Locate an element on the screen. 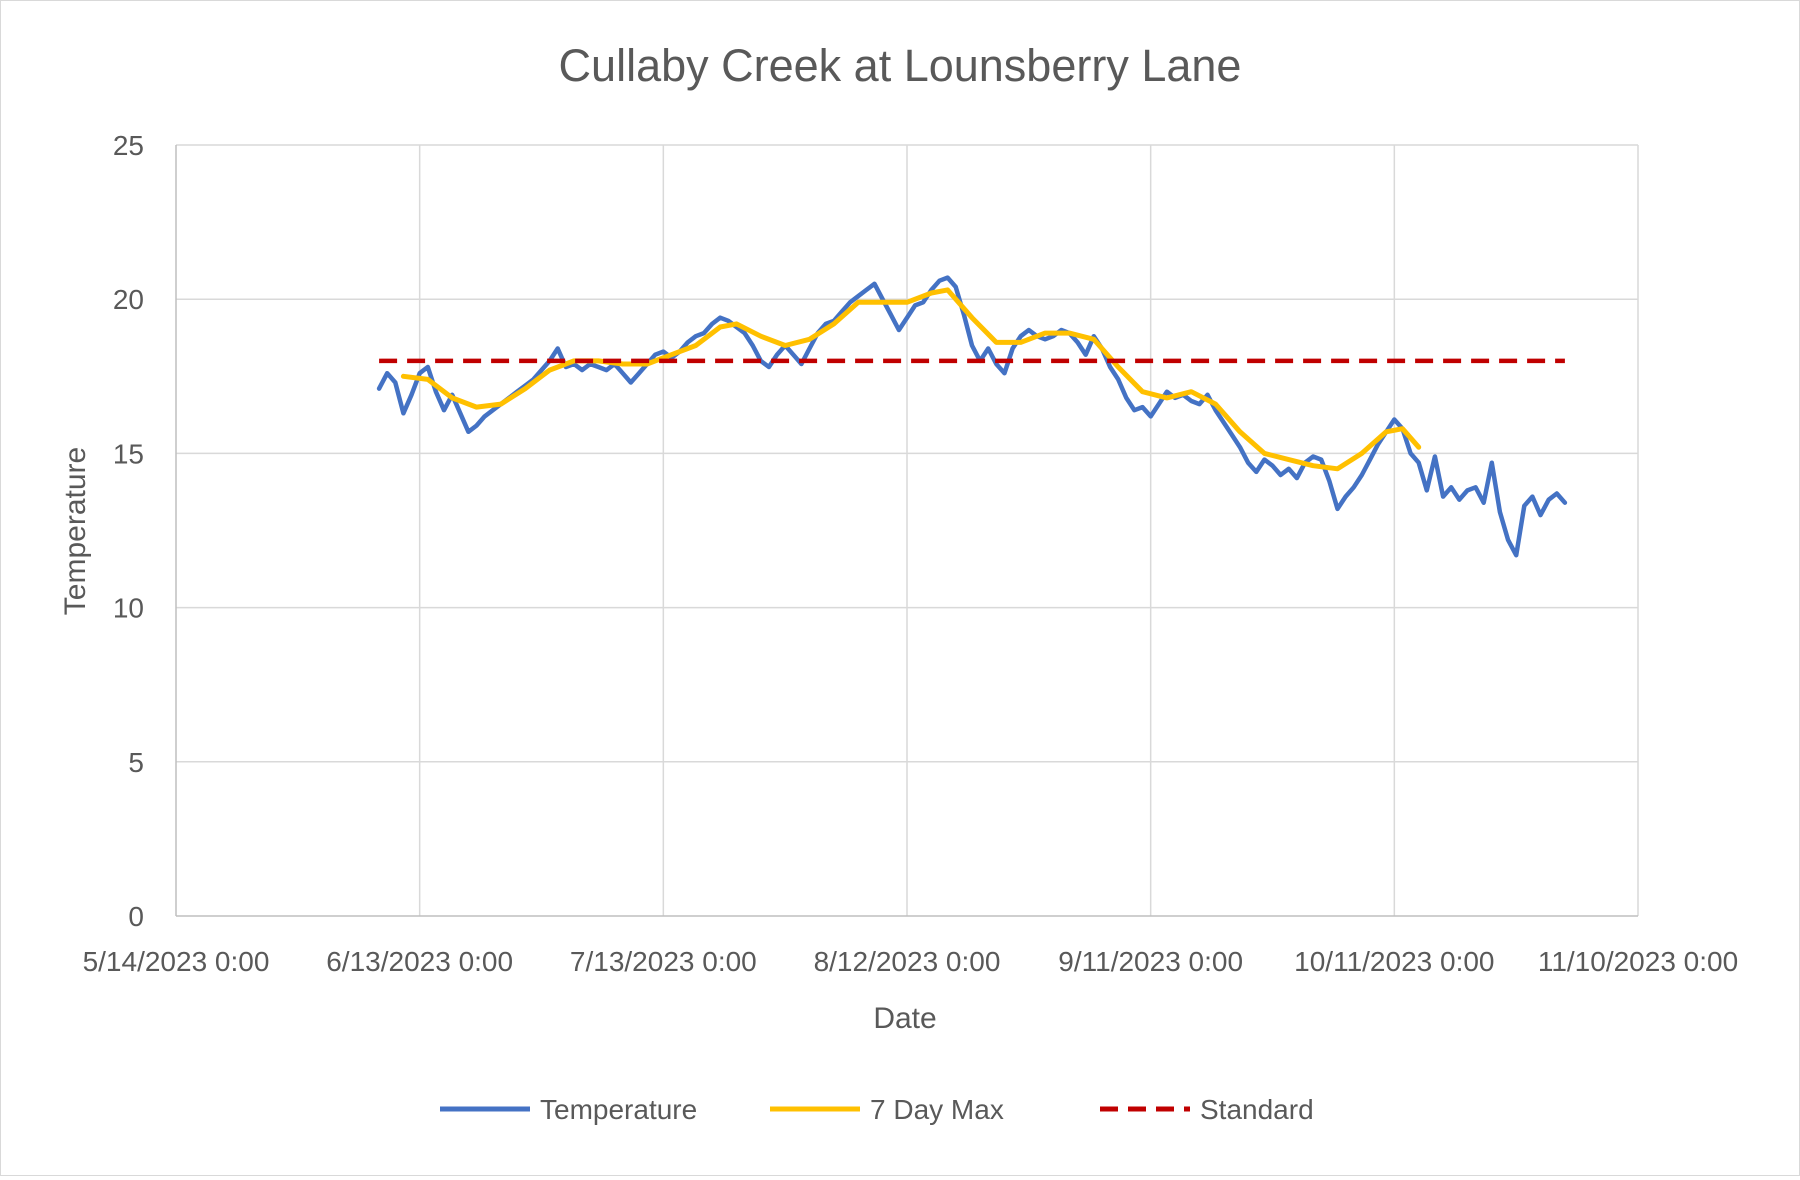 This screenshot has height=1180, width=1800. x-tick-label: 9/11/2023 0:00 is located at coordinates (1150, 961).